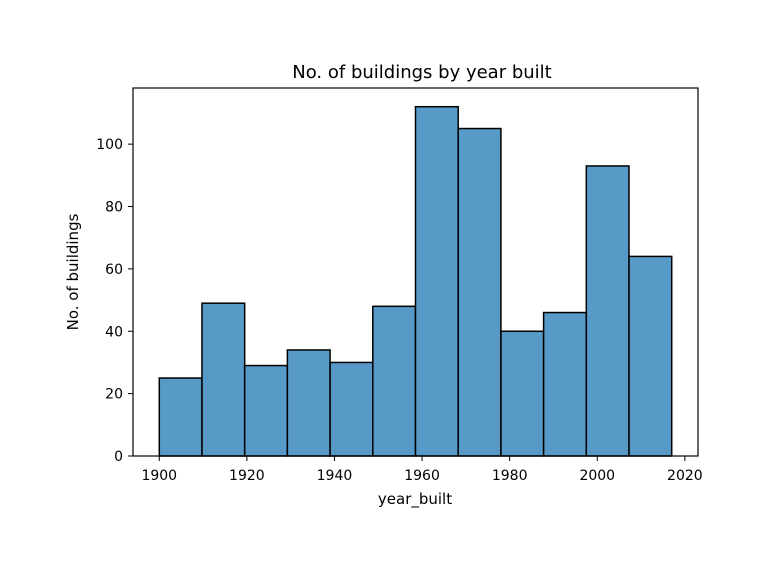 This screenshot has width=768, height=569. Describe the element at coordinates (335, 476) in the screenshot. I see `x-tick-label: 1940` at that location.